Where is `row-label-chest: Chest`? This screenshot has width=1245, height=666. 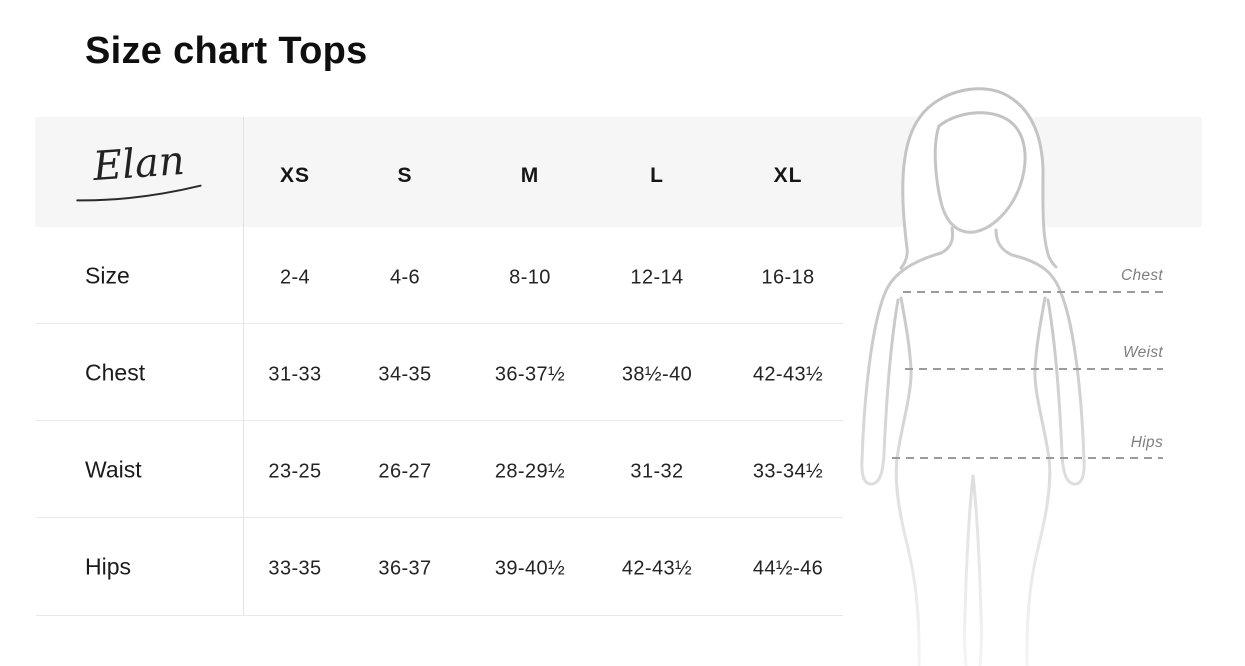
row-label-chest: Chest is located at coordinates (115, 372).